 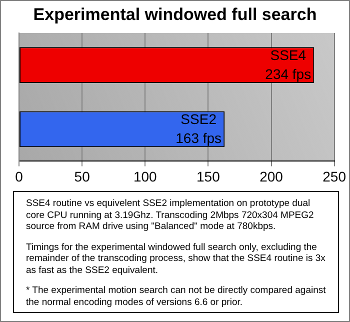 I want to click on y-tick-label: SSE4, so click(x=288, y=54).